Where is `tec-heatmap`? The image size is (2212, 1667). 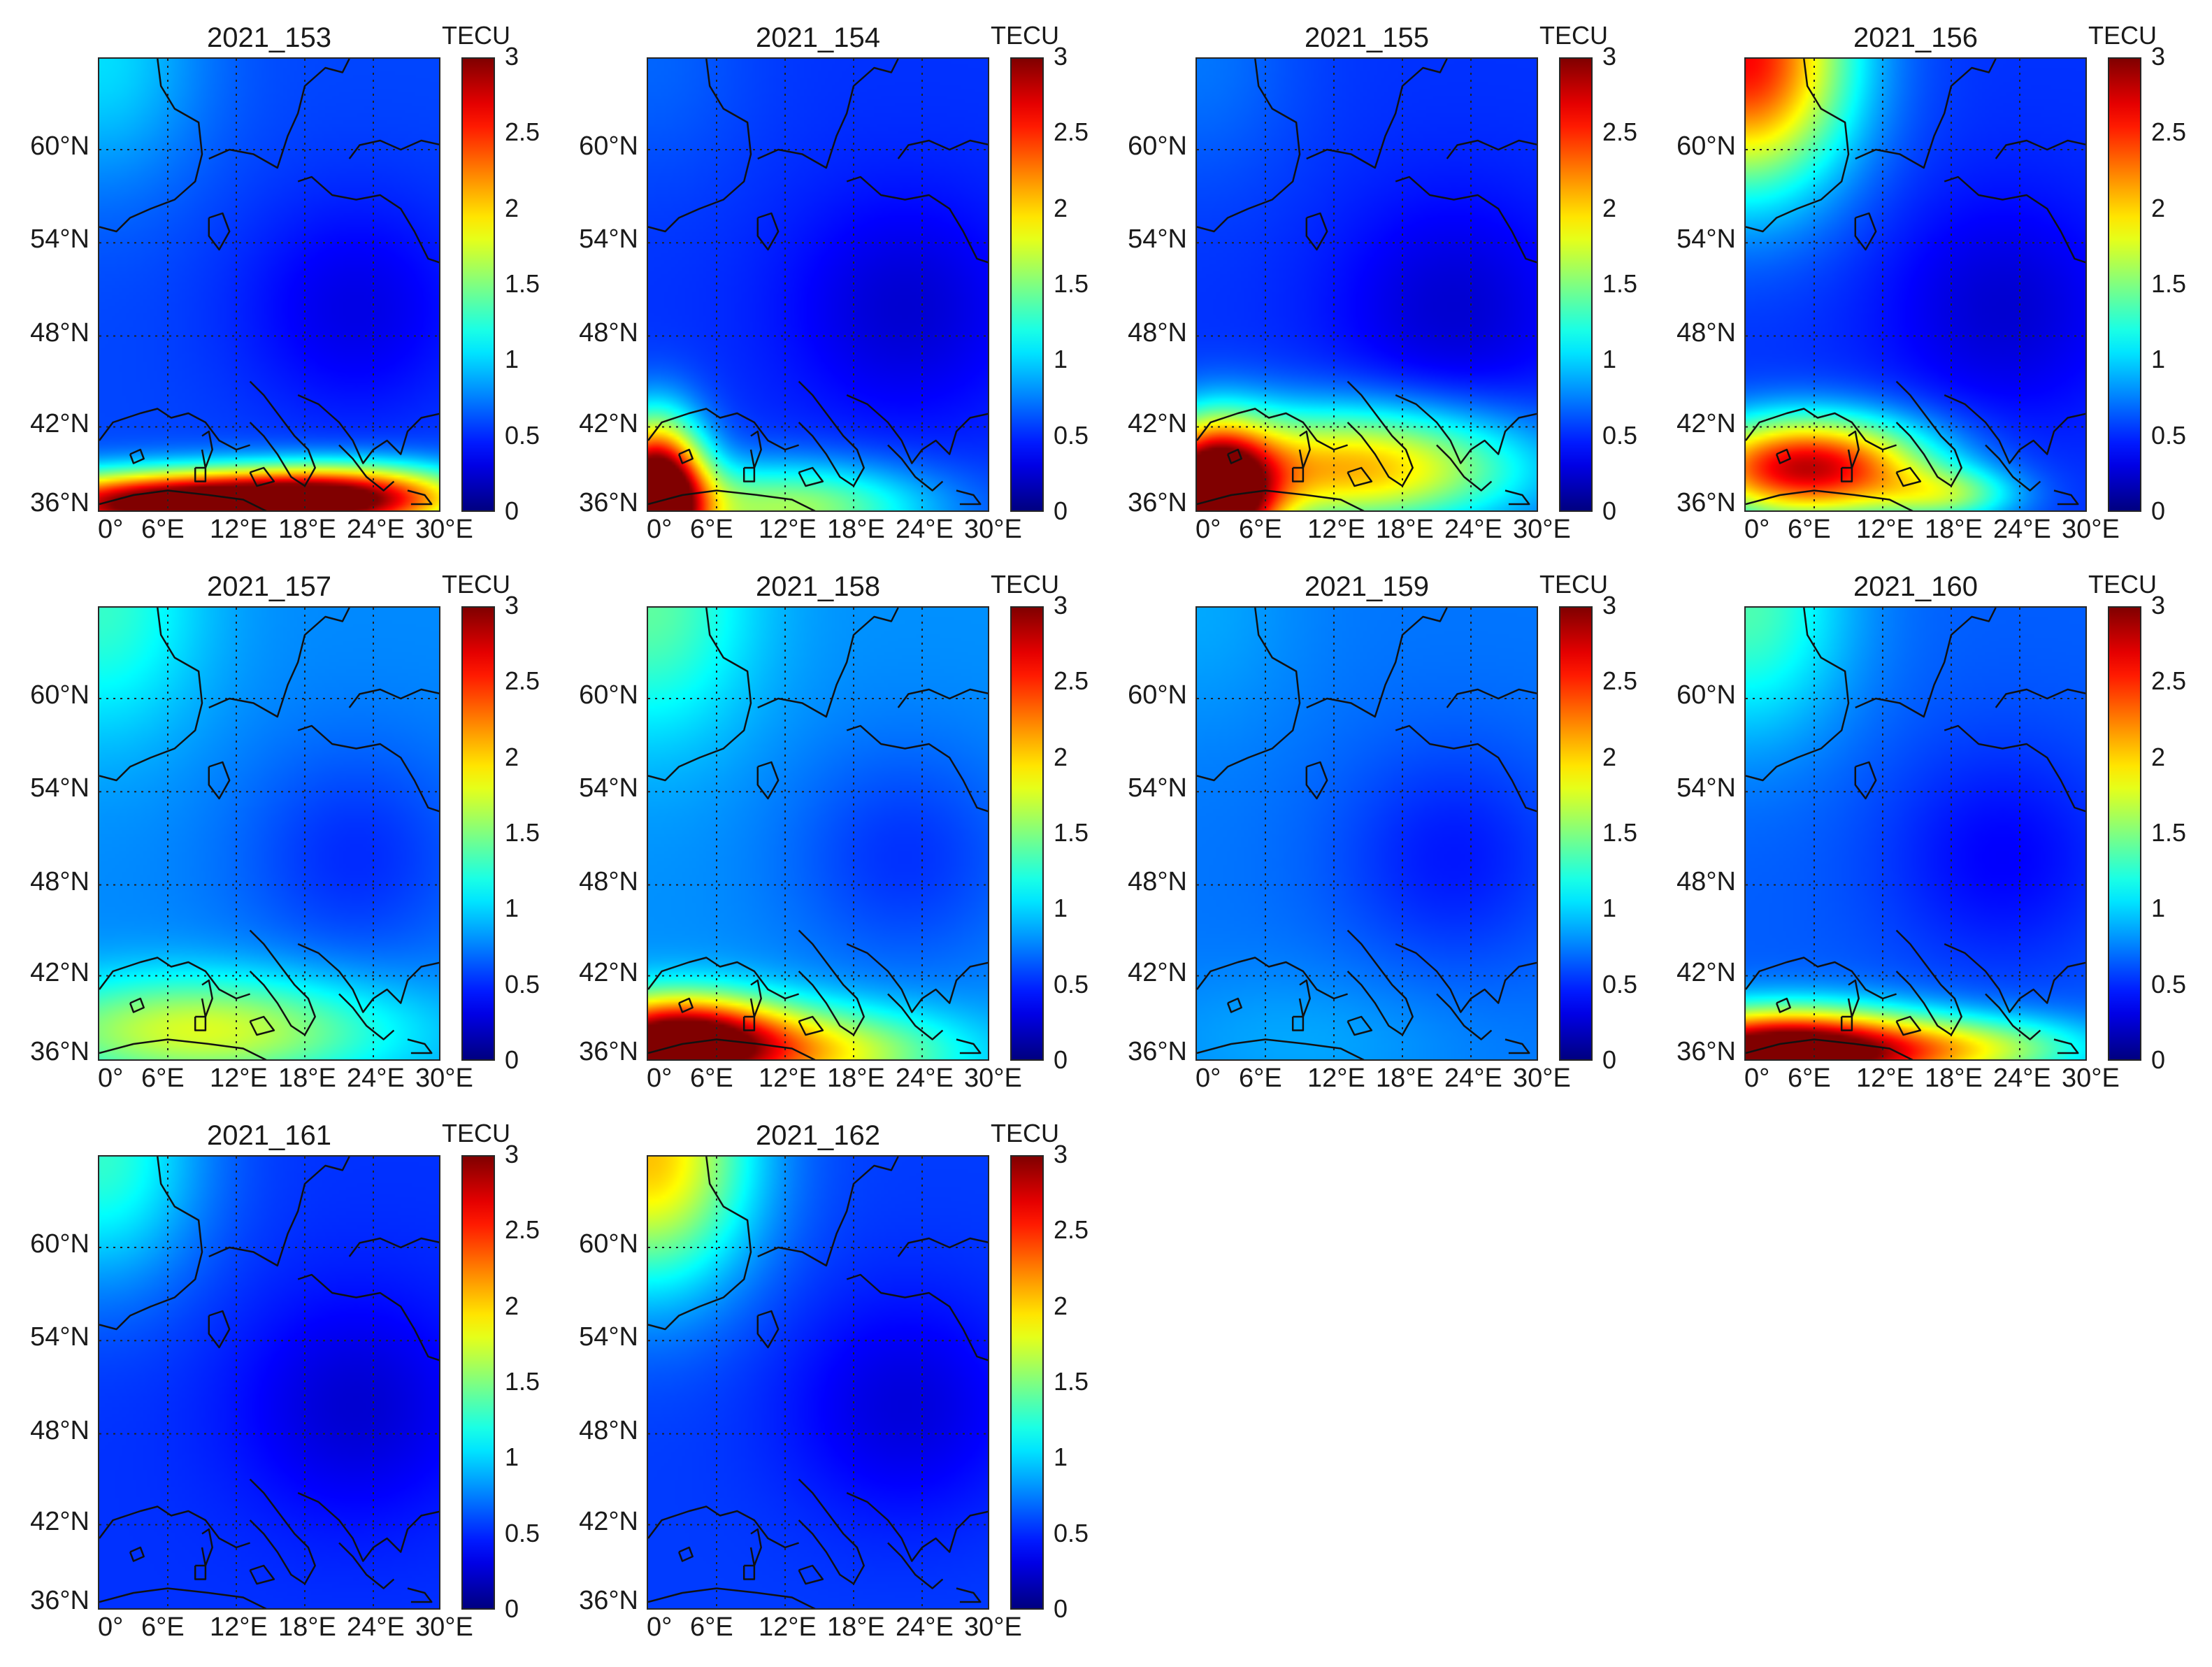
tec-heatmap is located at coordinates (1915, 284).